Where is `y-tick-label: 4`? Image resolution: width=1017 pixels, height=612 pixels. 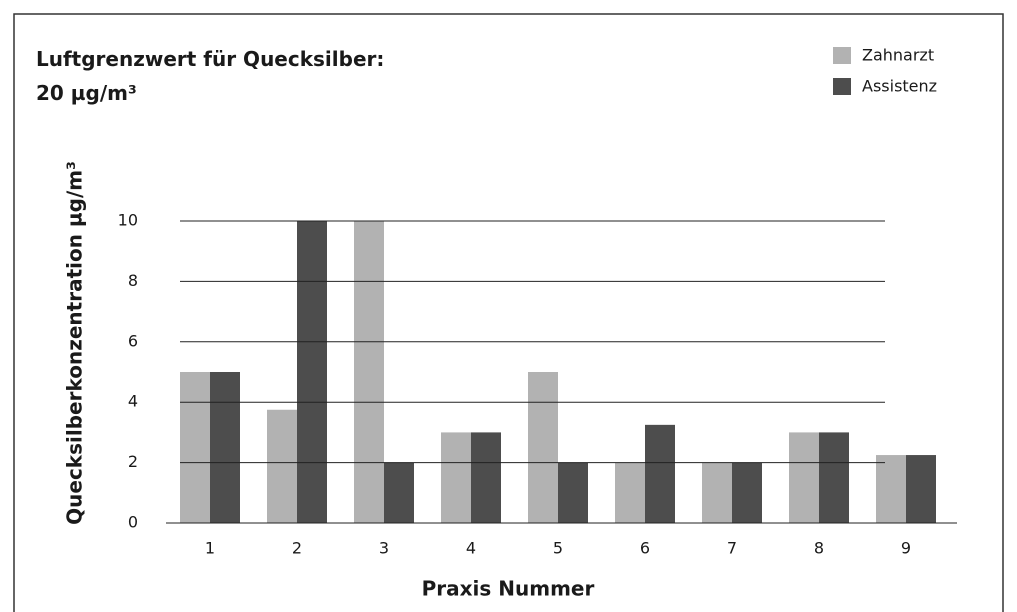
y-tick-label: 4 is located at coordinates (133, 401).